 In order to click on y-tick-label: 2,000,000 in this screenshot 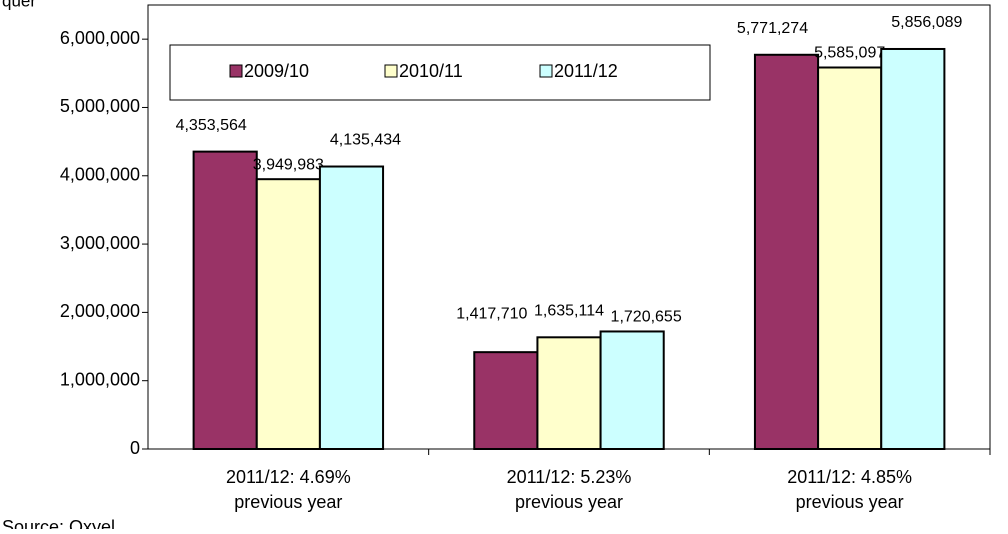, I will do `click(100, 311)`.